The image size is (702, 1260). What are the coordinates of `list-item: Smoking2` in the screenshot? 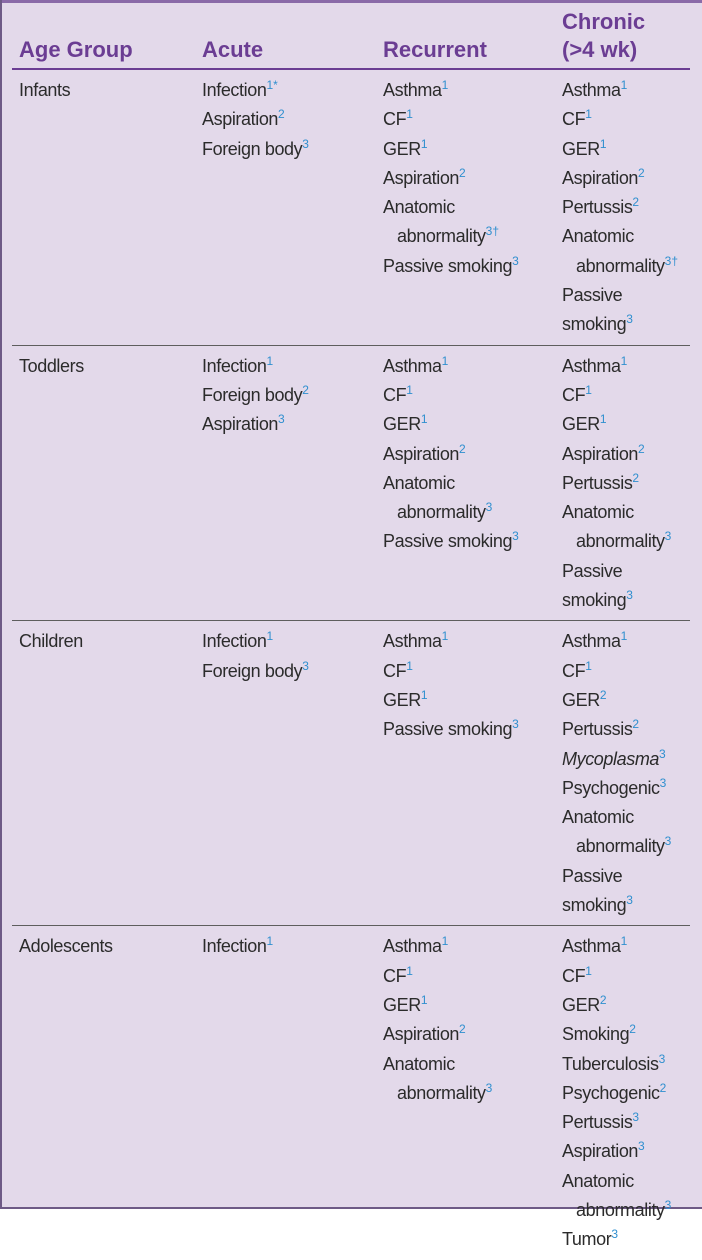 It's located at (624, 1034).